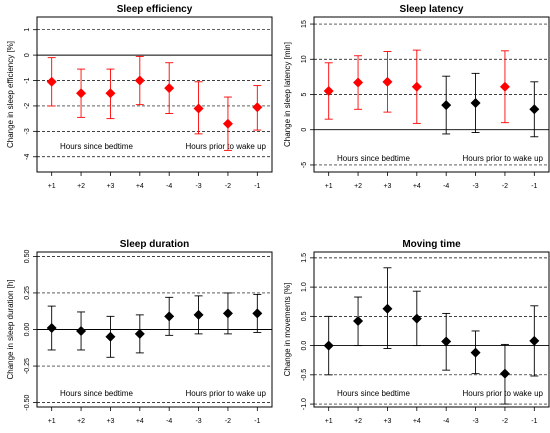 This screenshot has height=433, width=550. Describe the element at coordinates (10, 329) in the screenshot. I see `y-axis-label: Change in sleep duration [h]` at that location.